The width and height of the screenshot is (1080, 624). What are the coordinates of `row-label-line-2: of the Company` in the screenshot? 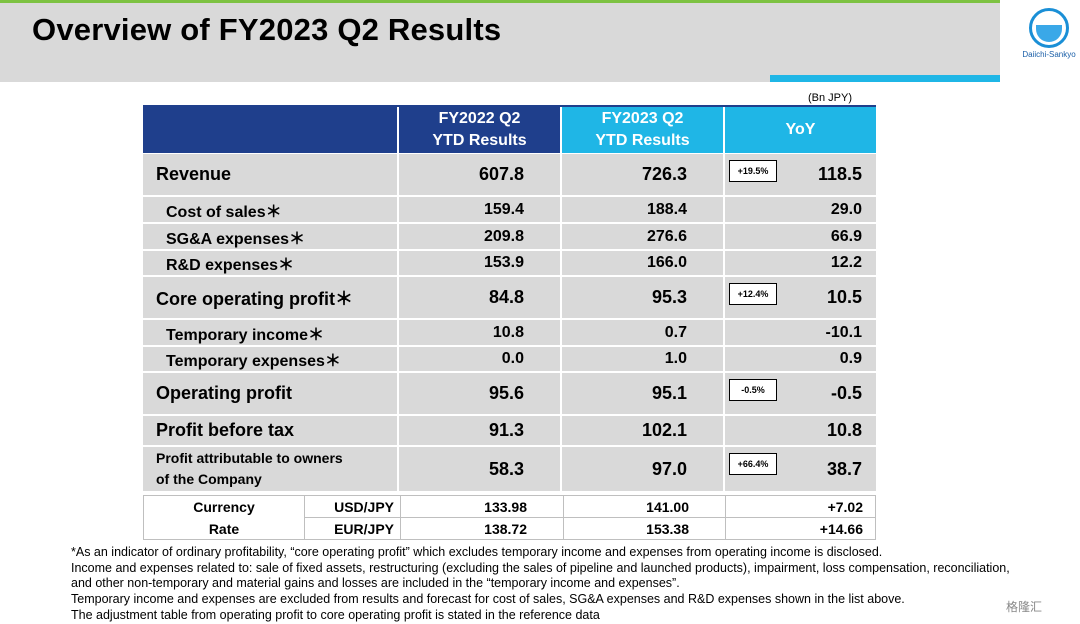 It's located at (209, 479).